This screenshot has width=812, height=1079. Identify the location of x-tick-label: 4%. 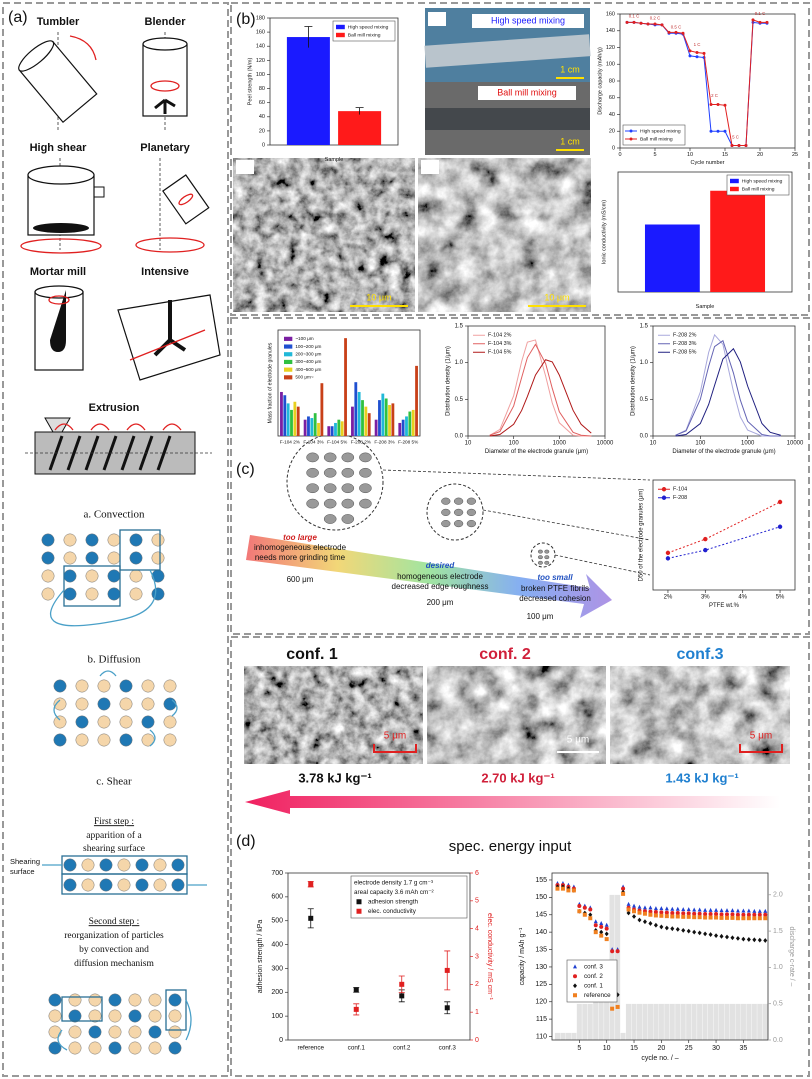
(742, 598).